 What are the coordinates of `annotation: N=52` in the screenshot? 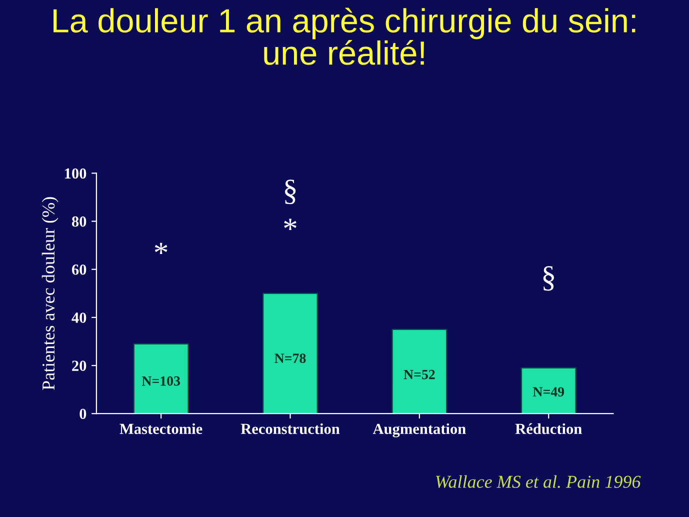 It's located at (419, 375).